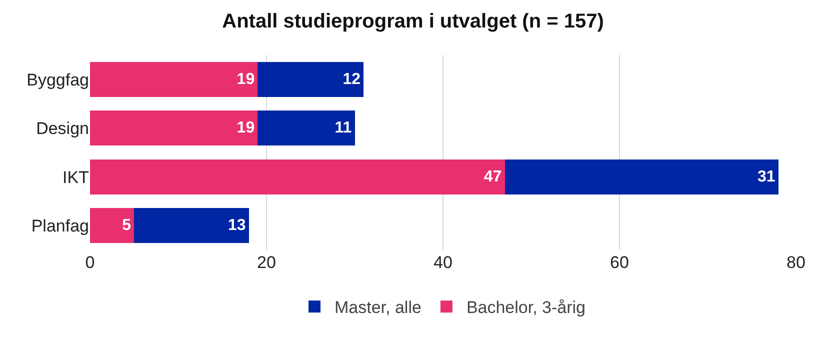 The height and width of the screenshot is (337, 826). What do you see at coordinates (127, 225) in the screenshot?
I see `data-label: 5` at bounding box center [127, 225].